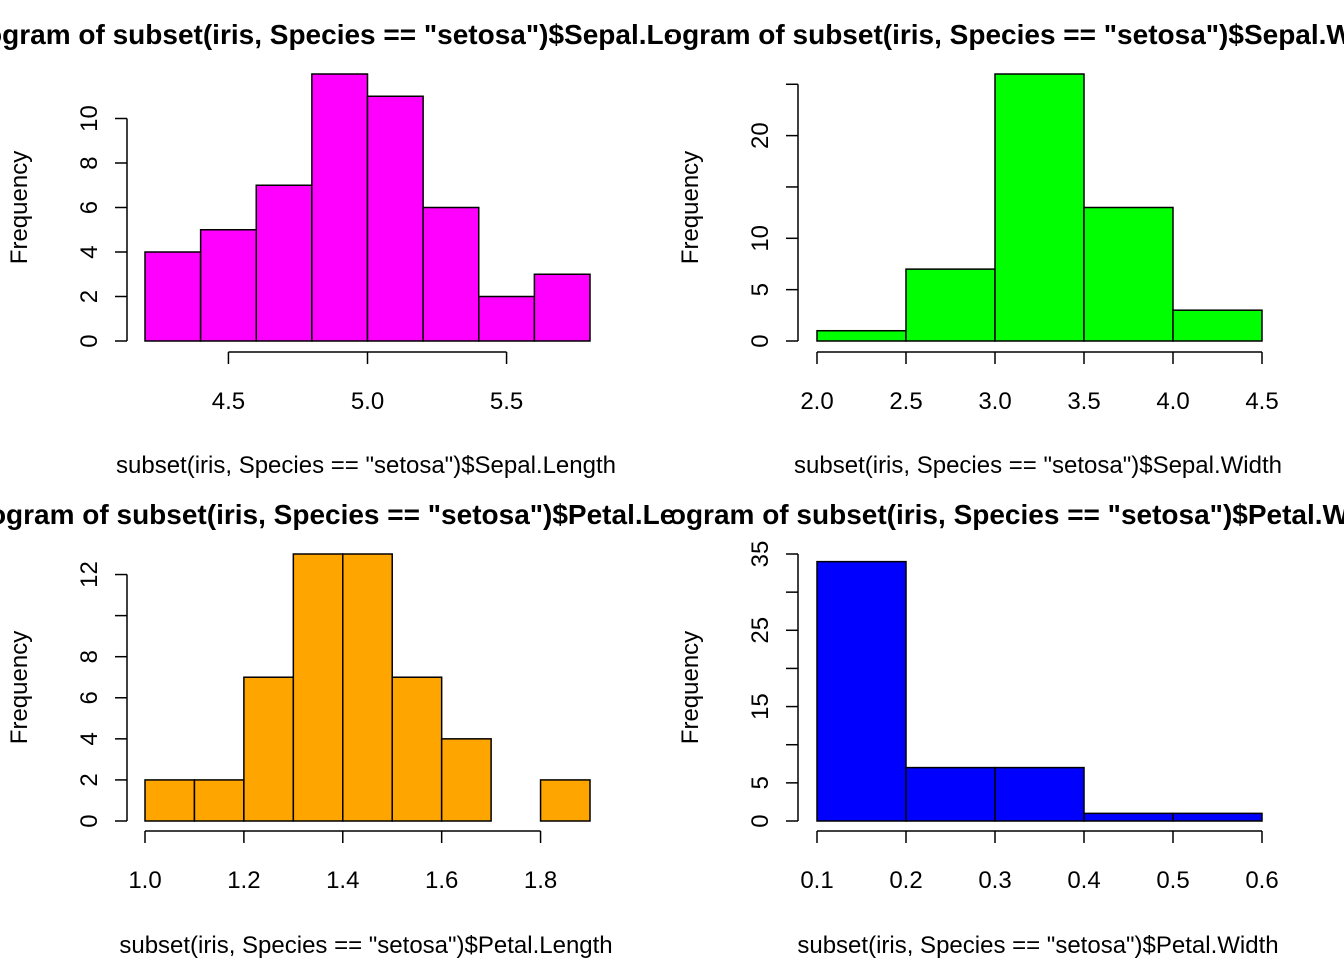  Describe the element at coordinates (1083, 401) in the screenshot. I see `x-tick-label: 3.5` at that location.